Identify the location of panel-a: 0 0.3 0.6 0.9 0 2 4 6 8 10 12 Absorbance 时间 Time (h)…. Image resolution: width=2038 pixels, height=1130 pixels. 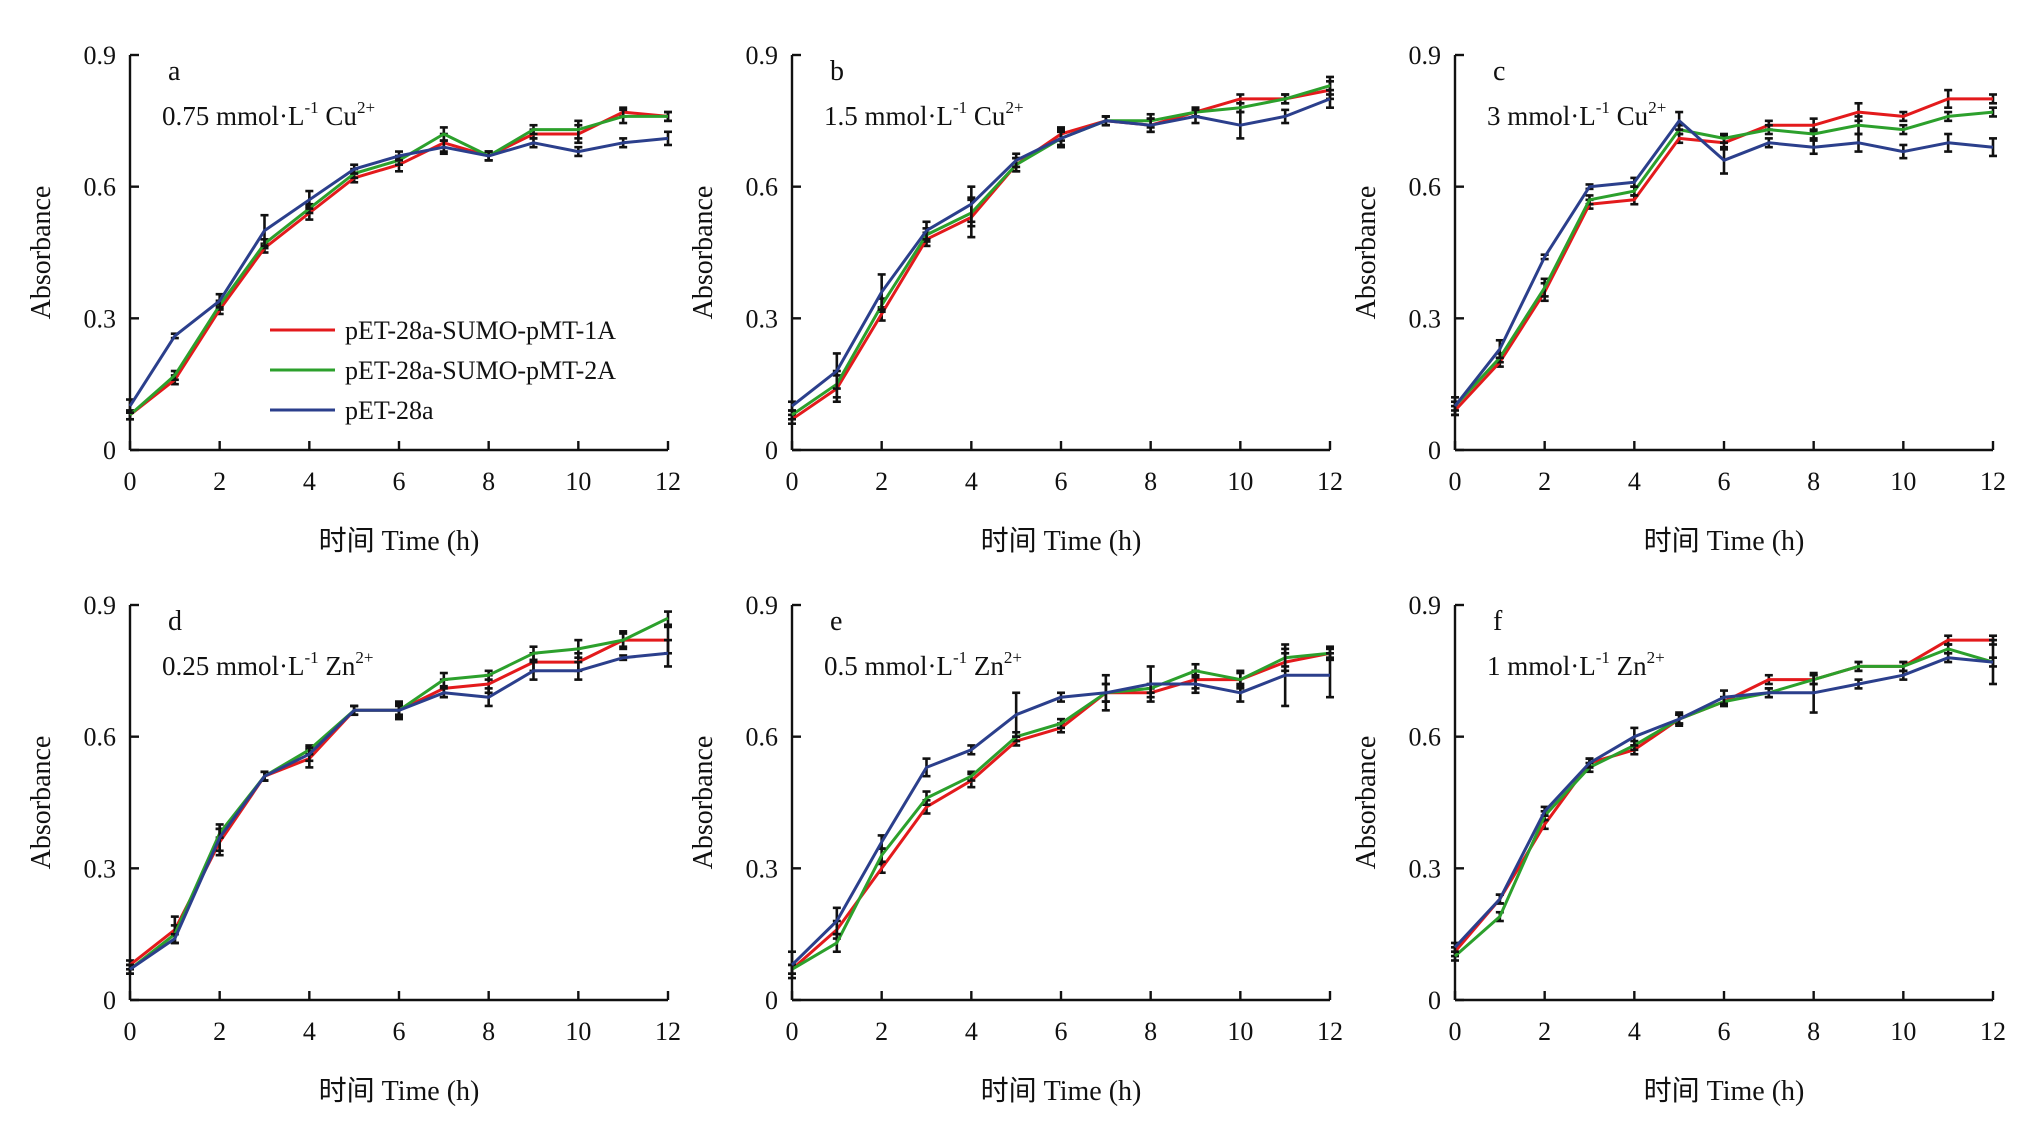
(353, 299).